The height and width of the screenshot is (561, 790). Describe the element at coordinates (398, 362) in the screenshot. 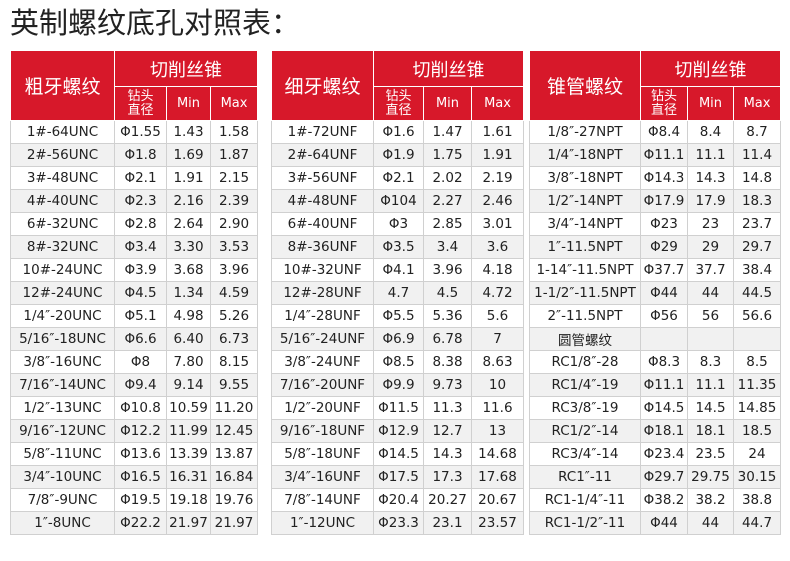

I see `cell: Φ8.5` at that location.